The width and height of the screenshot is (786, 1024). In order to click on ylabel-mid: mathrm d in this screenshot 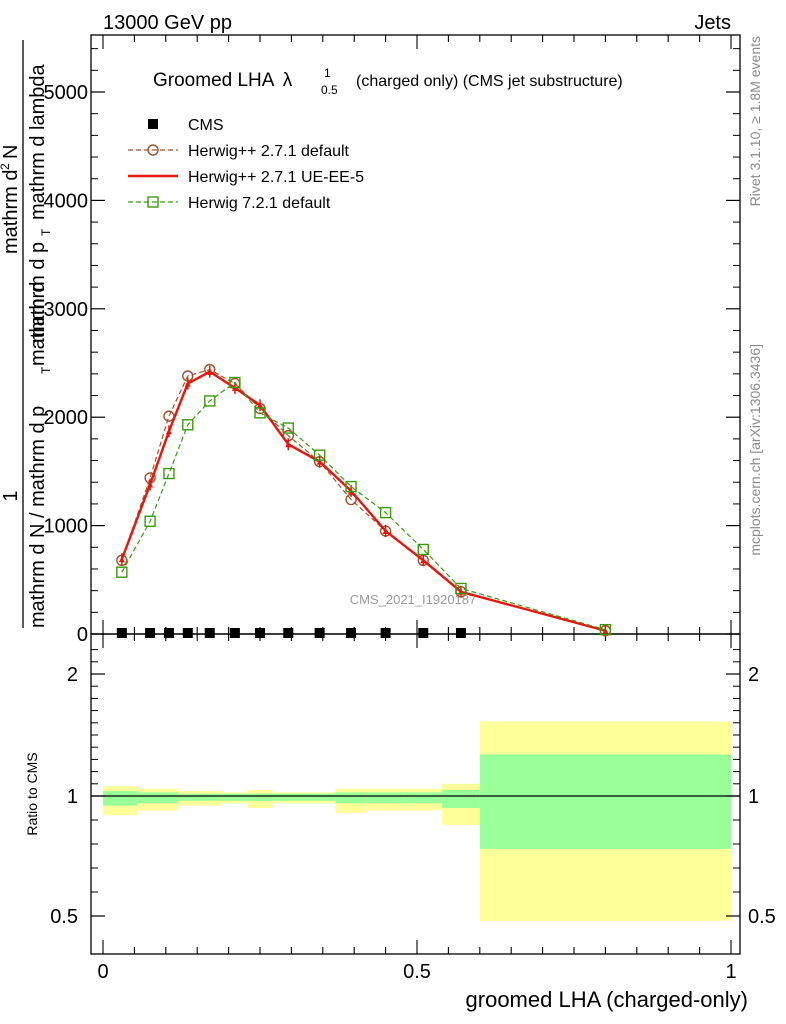, I will do `click(38, 324)`.